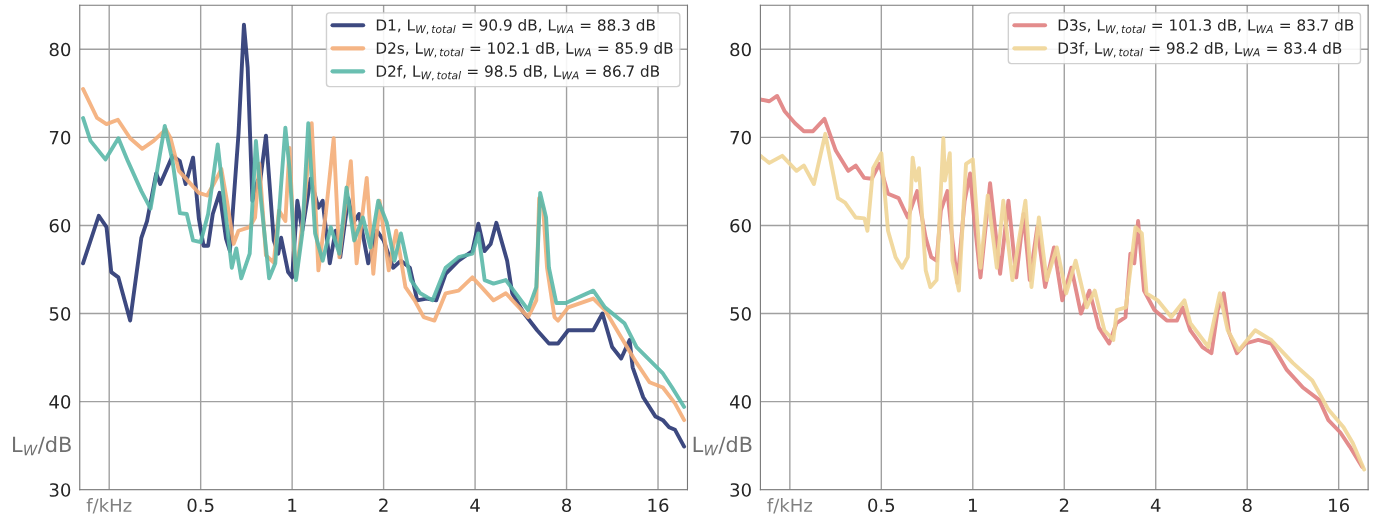 The width and height of the screenshot is (1375, 521). What do you see at coordinates (515, 26) in the screenshot?
I see `legend-label: D1, L$_{W,total}$ = 90.9 dB, L$_{WA}$ = 88.3 dB` at bounding box center [515, 26].